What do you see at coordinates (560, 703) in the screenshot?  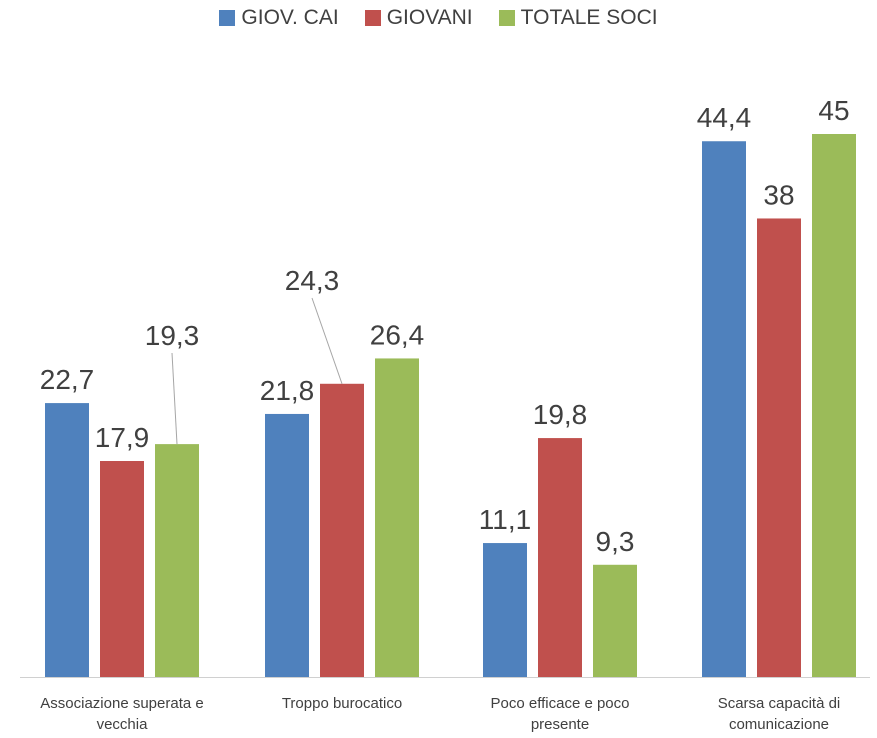 I see `category-label-poco-efficace: Poco efficace e poco` at bounding box center [560, 703].